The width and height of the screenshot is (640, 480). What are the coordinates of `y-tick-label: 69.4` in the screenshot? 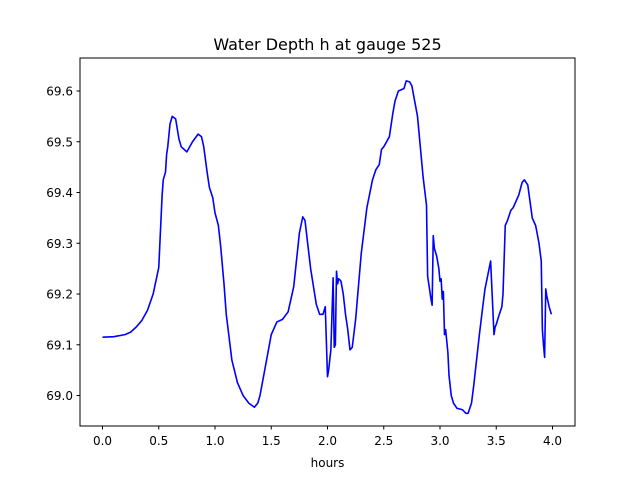 It's located at (59, 193).